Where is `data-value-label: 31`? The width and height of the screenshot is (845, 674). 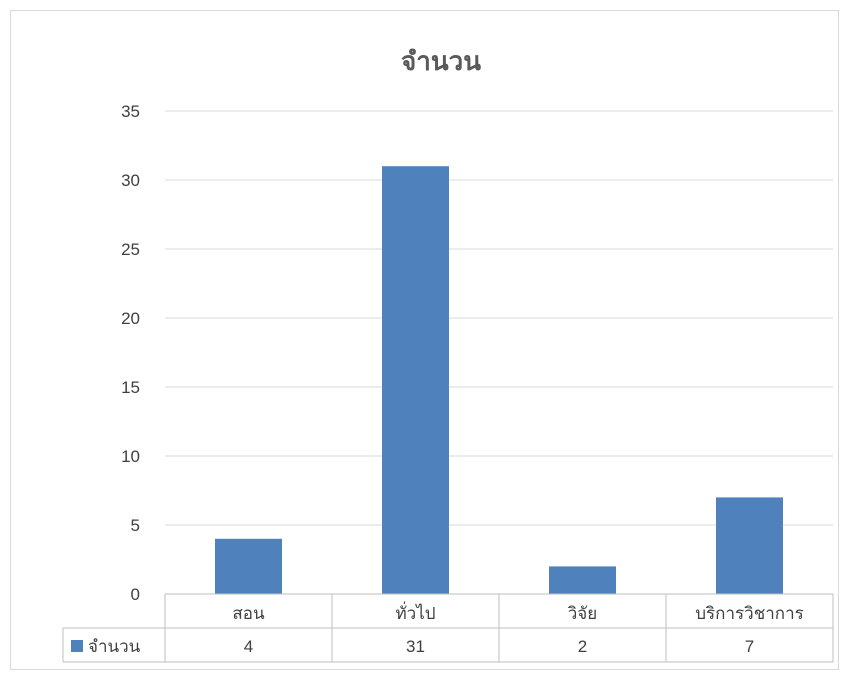
data-value-label: 31 is located at coordinates (415, 646).